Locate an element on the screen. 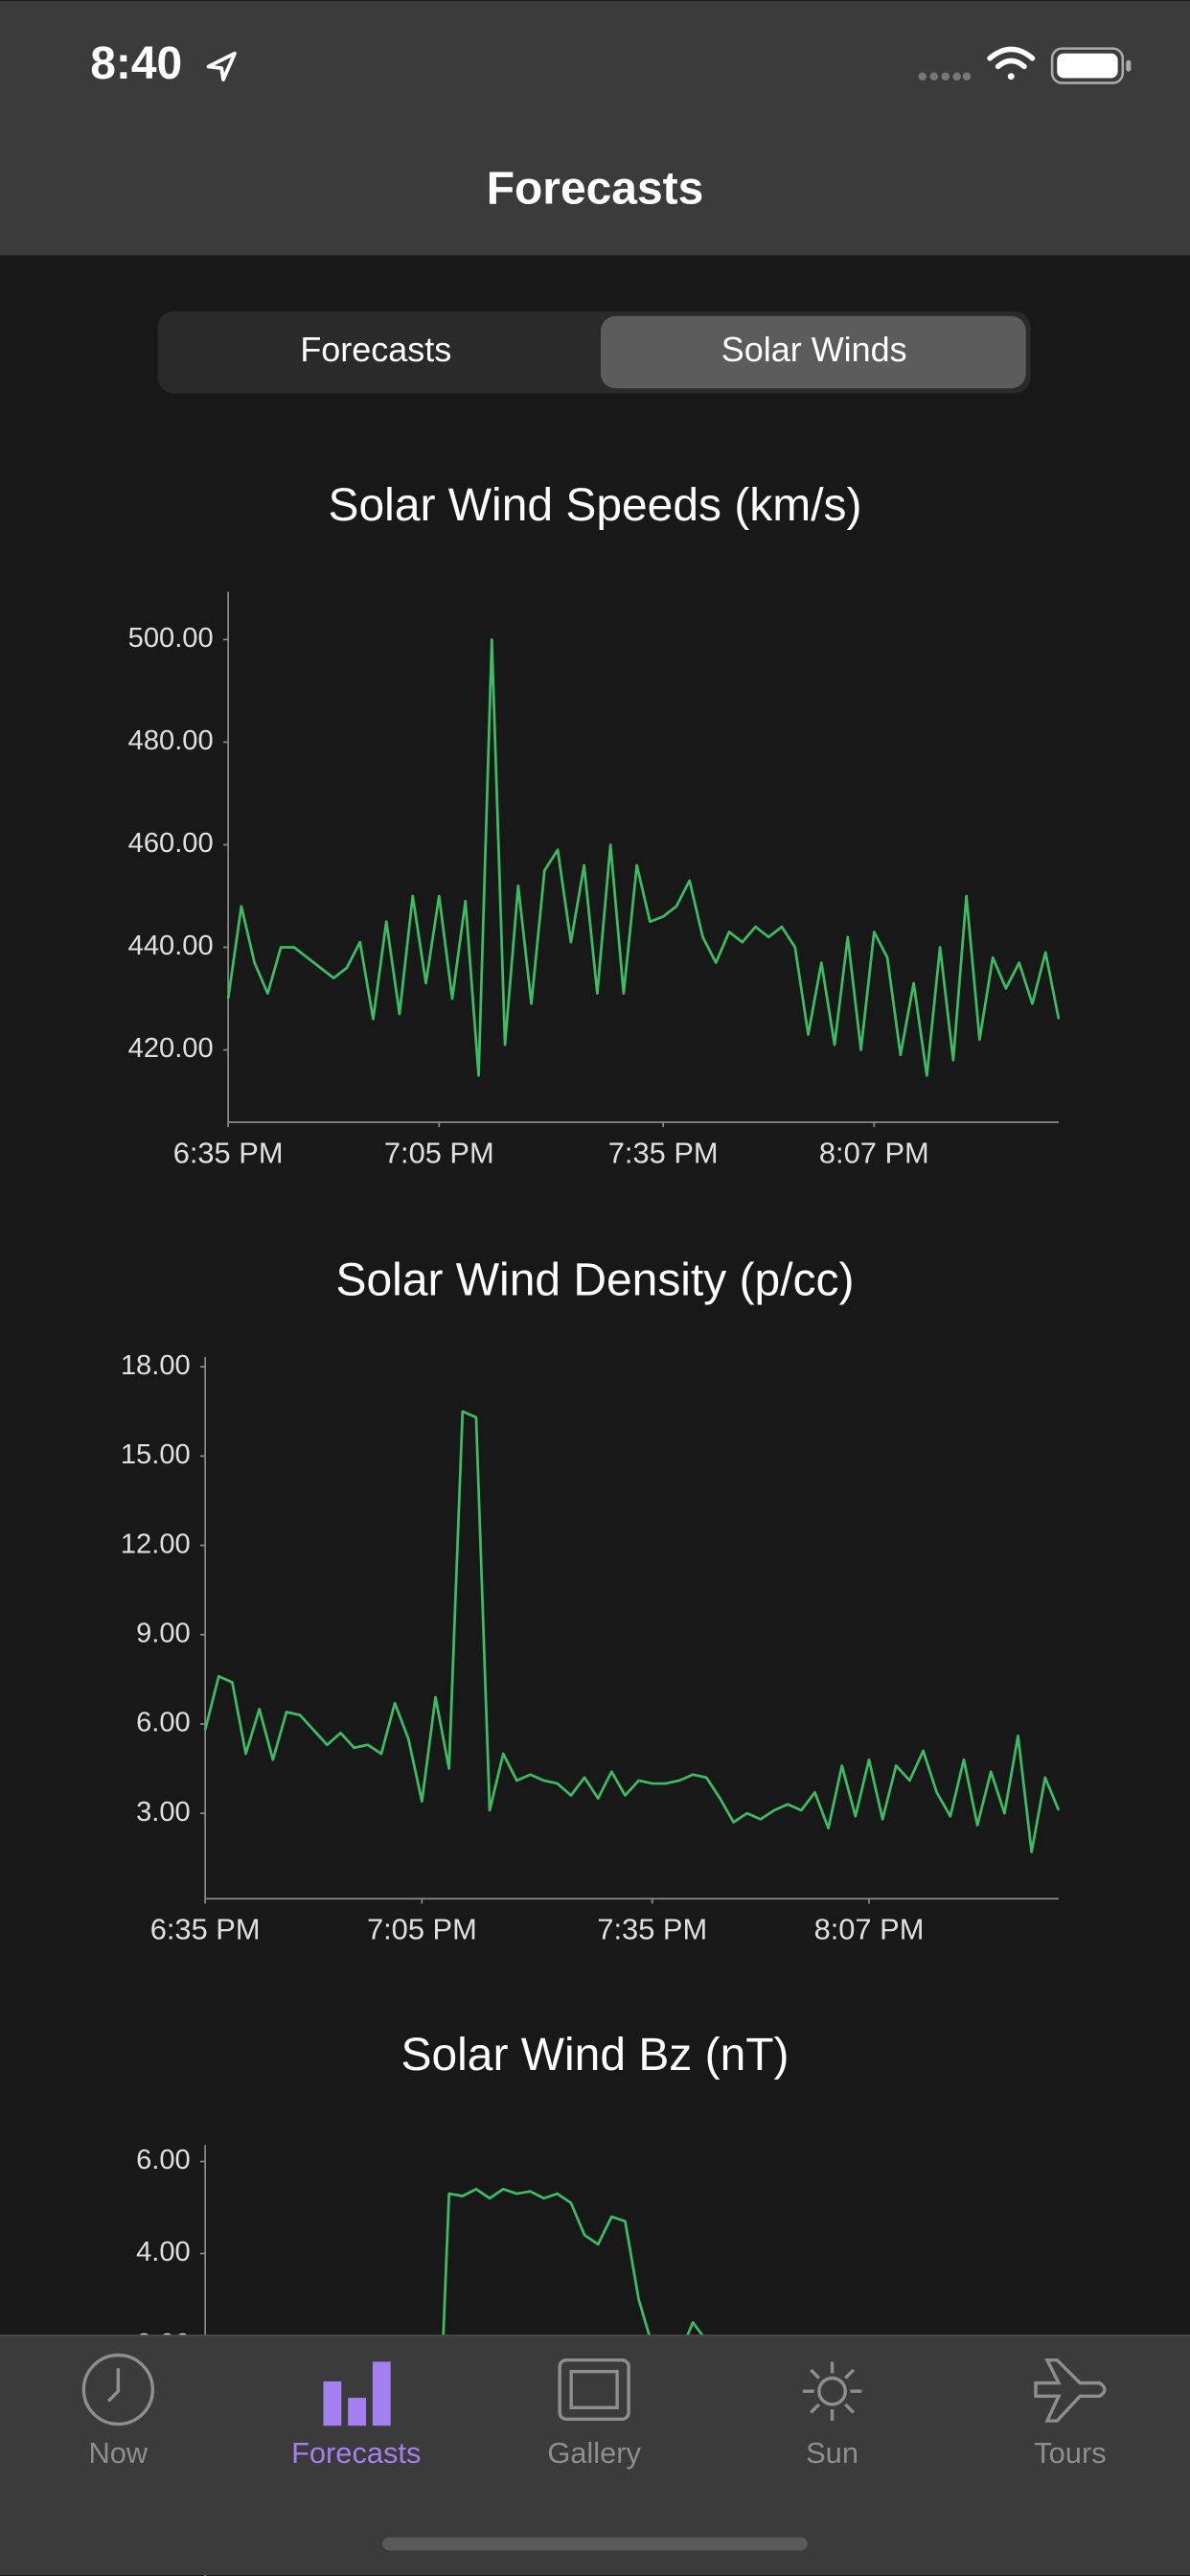 This screenshot has height=2576, width=1190. header-bg is located at coordinates (595, 128).